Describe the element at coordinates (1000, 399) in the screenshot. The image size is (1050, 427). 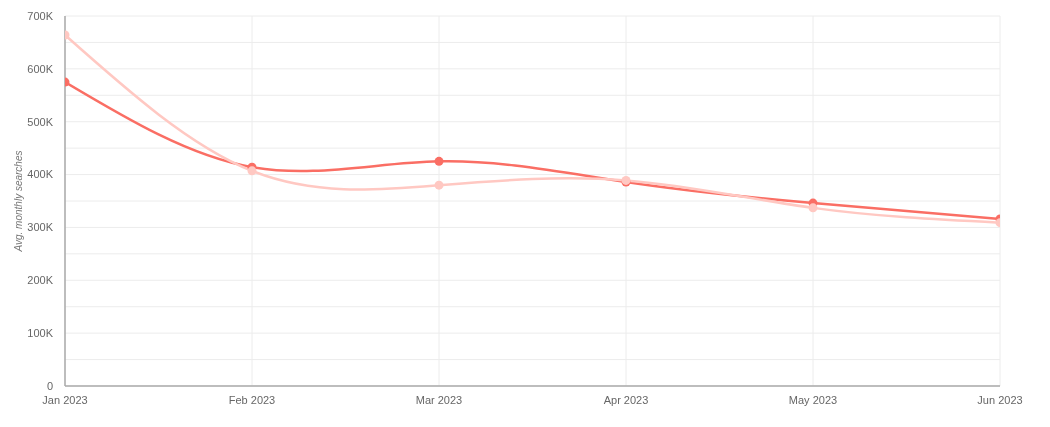
I see `x-tick-label: Jun 2023` at that location.